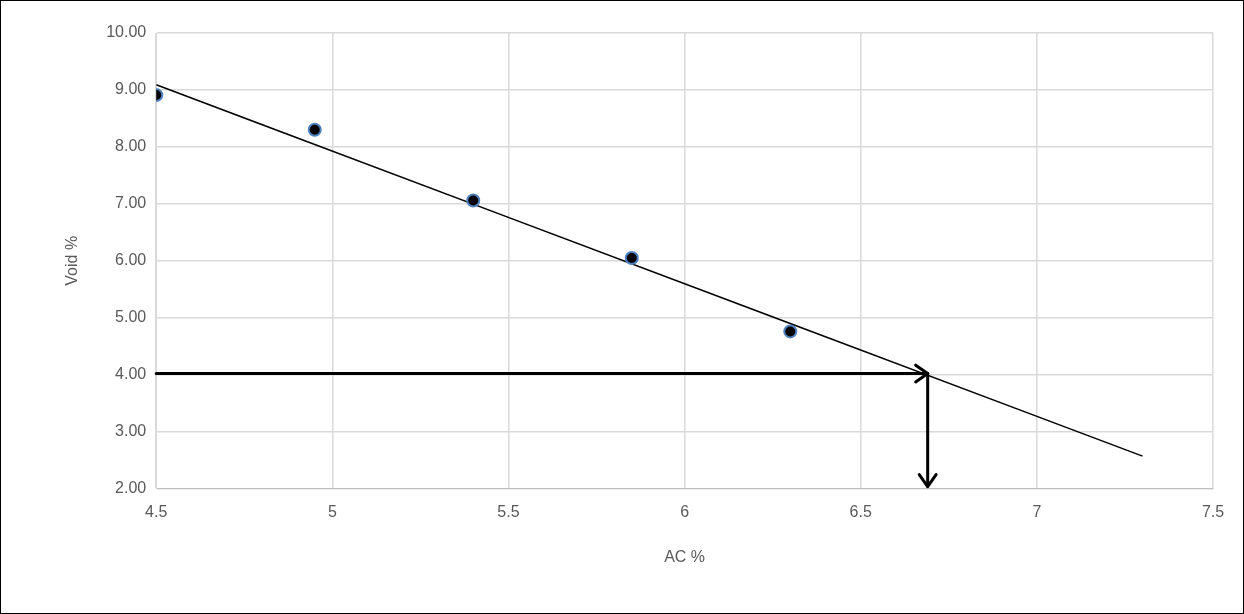 Image resolution: width=1244 pixels, height=614 pixels. Describe the element at coordinates (131, 317) in the screenshot. I see `y-tick-label: 5.00` at that location.